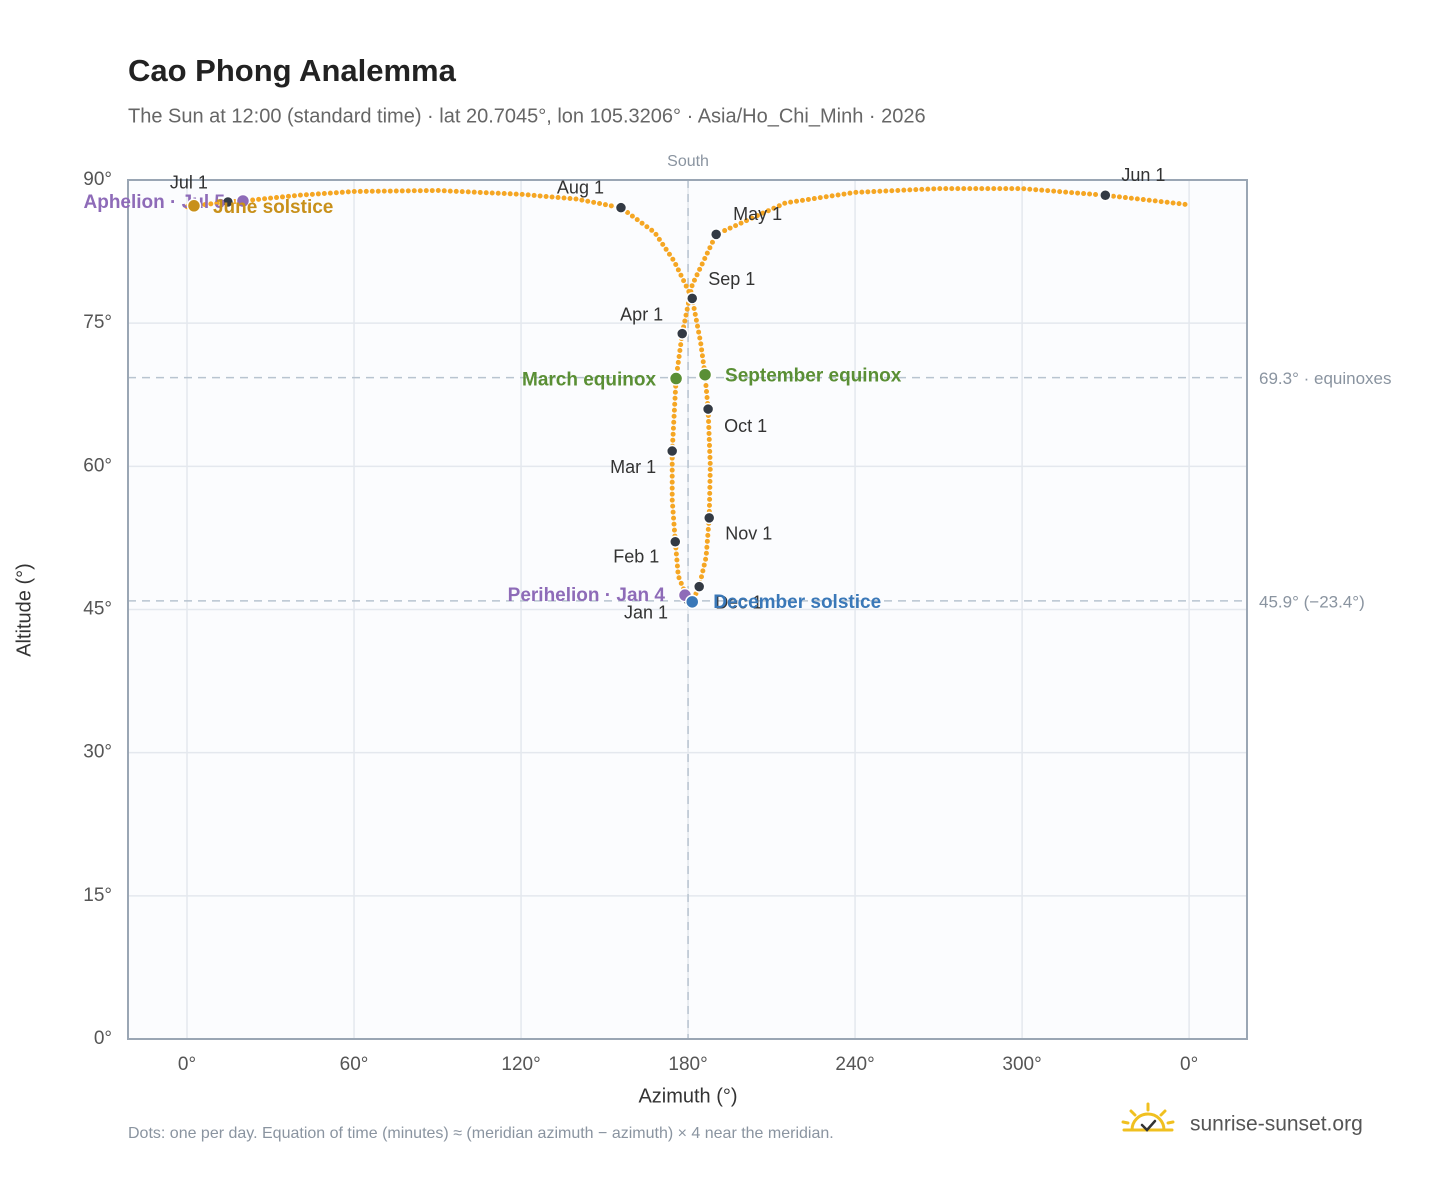  Describe the element at coordinates (1021, 1064) in the screenshot. I see `x-tick-label: 300°` at that location.